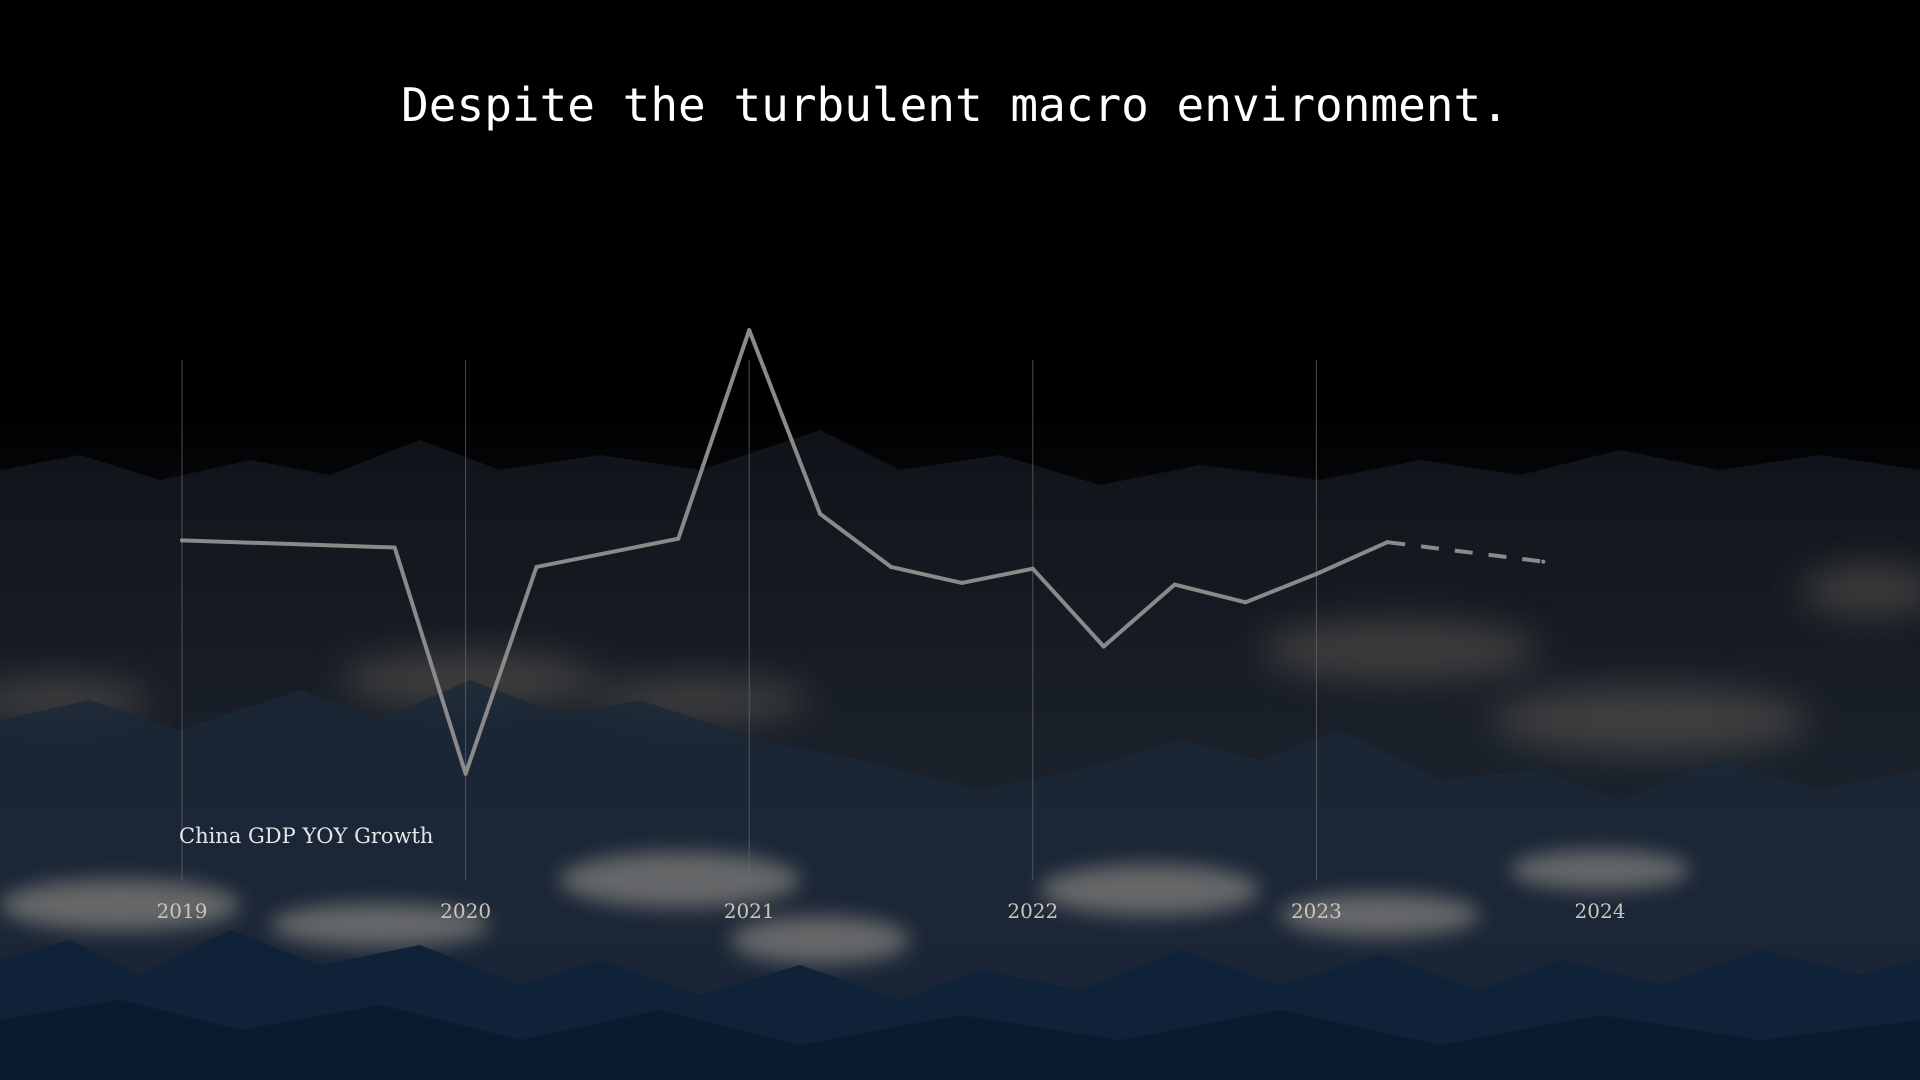 The height and width of the screenshot is (1080, 1920). I want to click on x-tick-label-2020: 2020, so click(465, 911).